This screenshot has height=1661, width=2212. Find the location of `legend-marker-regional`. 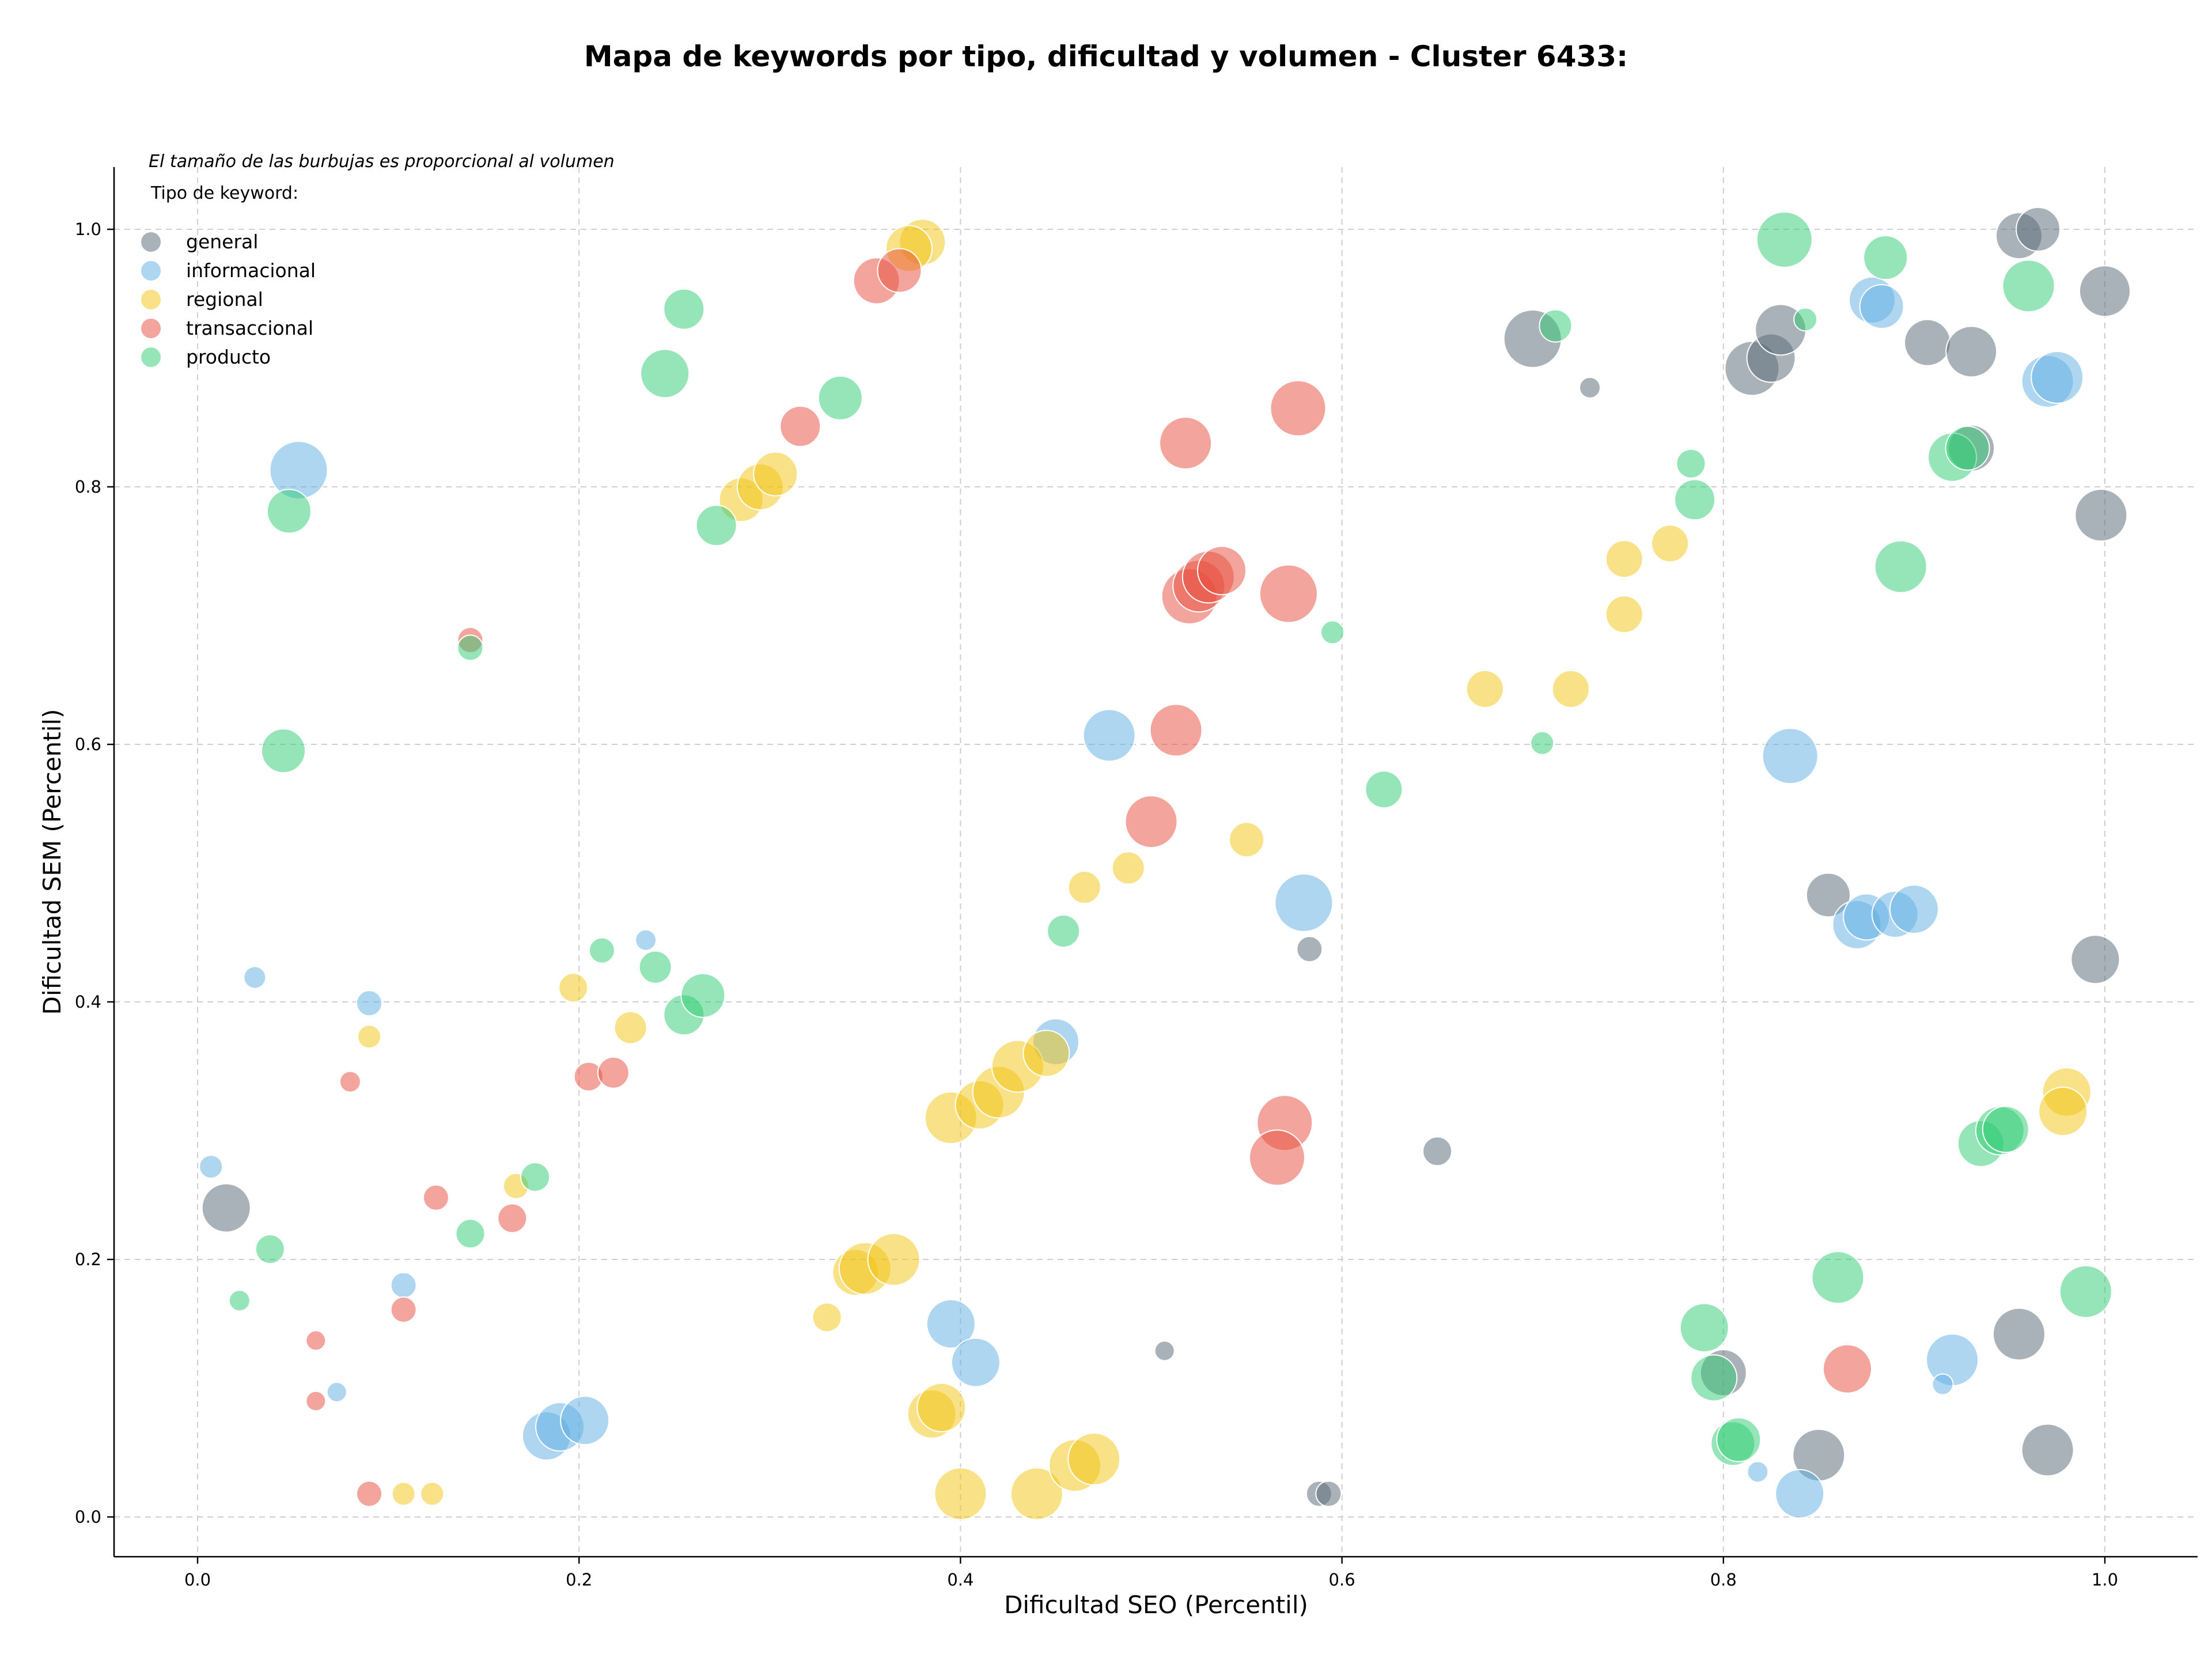

legend-marker-regional is located at coordinates (151, 299).